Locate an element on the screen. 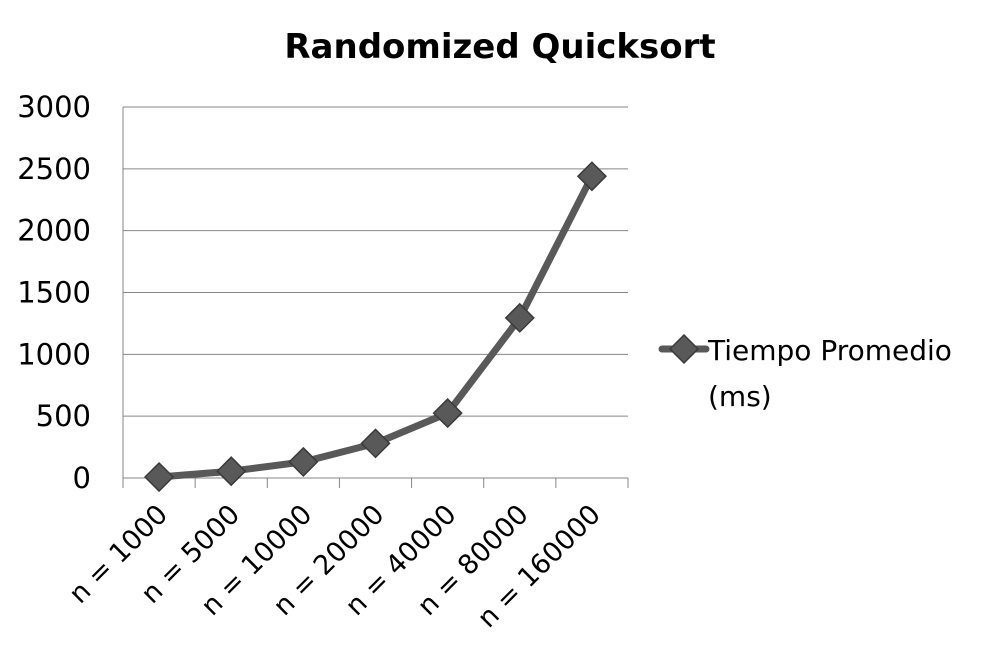 The width and height of the screenshot is (1000, 667). y-tick-label: 3000 is located at coordinates (54, 107).